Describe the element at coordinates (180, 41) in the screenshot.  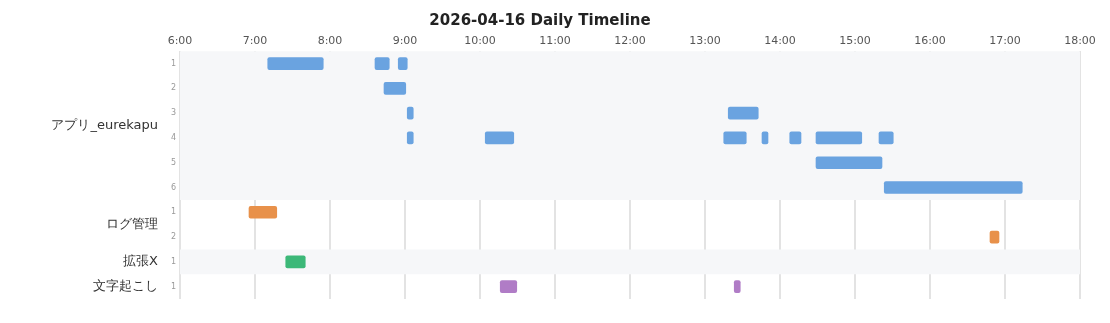
I see `x-tick-label: 6:00` at that location.